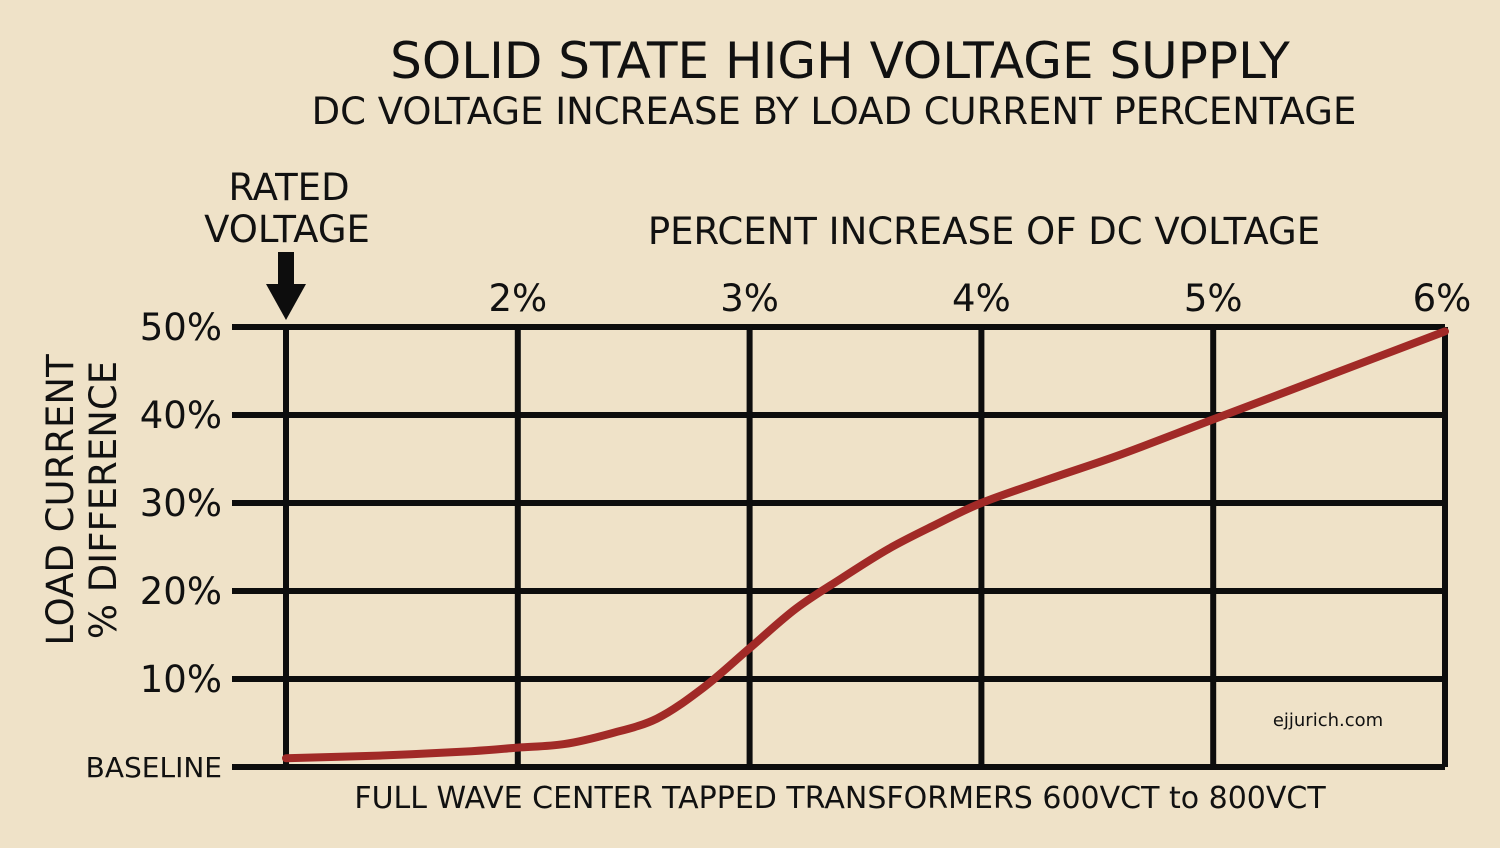  Describe the element at coordinates (181, 591) in the screenshot. I see `y-tick-label-20: 20%` at that location.